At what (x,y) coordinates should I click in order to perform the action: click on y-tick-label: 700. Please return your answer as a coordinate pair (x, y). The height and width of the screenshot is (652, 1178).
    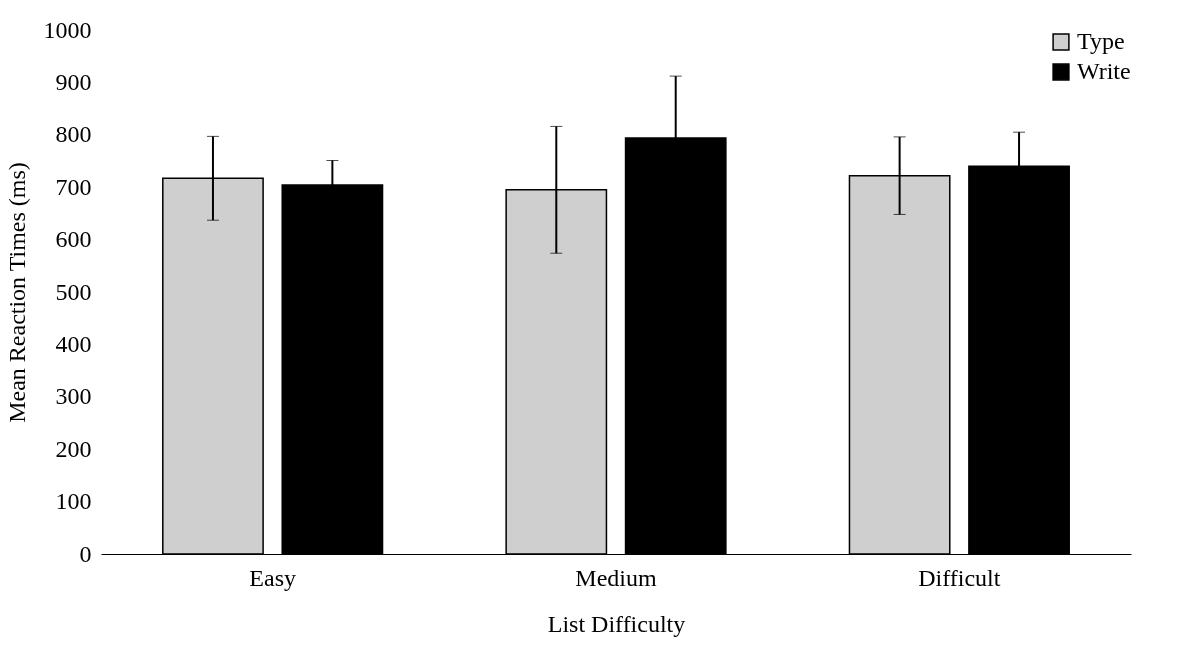
    Looking at the image, I should click on (73, 186).